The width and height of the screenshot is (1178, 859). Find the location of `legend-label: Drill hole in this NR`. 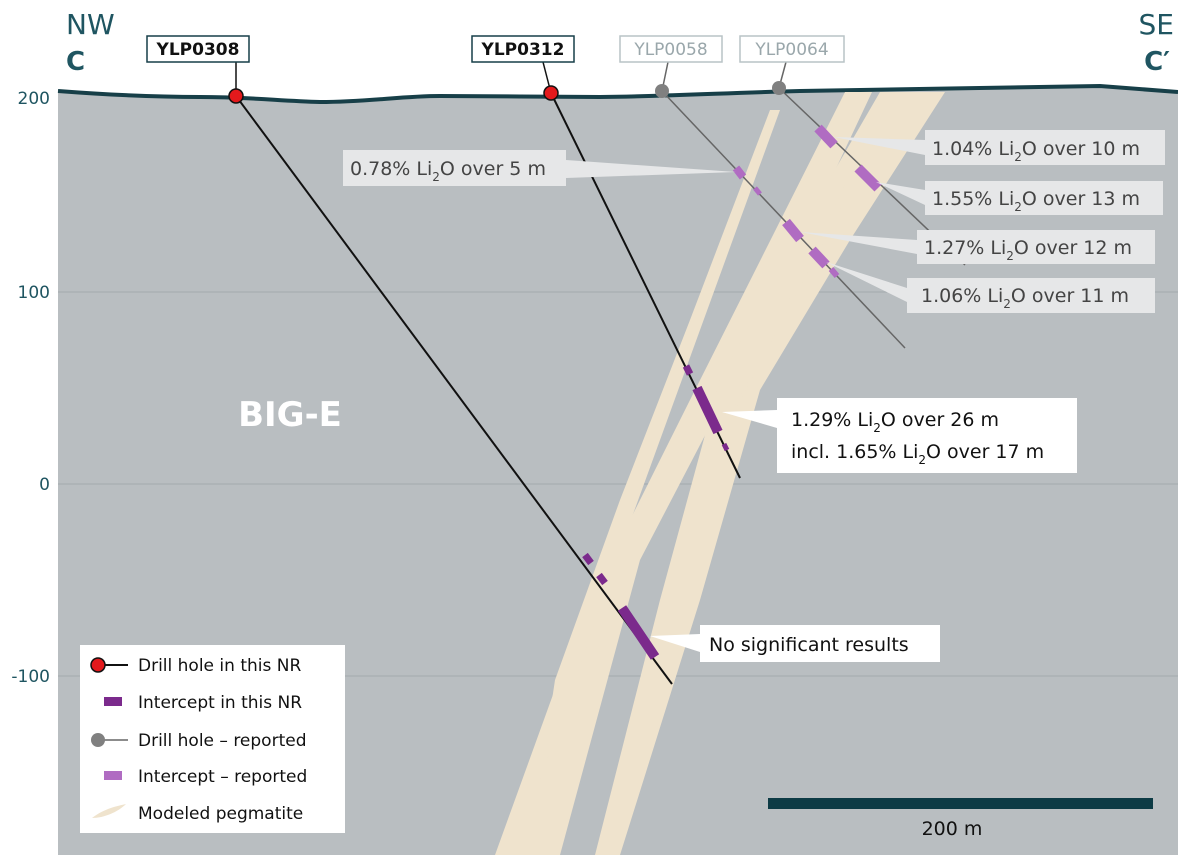

legend-label: Drill hole in this NR is located at coordinates (219, 666).